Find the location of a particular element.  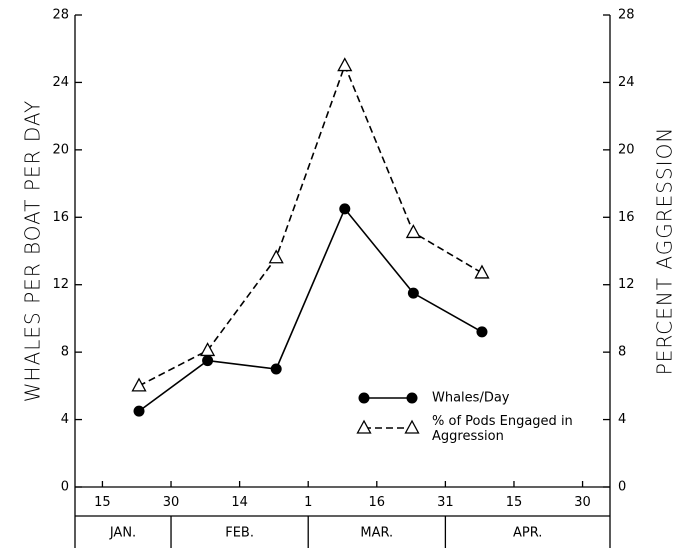

y2-tick-label: 16 is located at coordinates (626, 217).